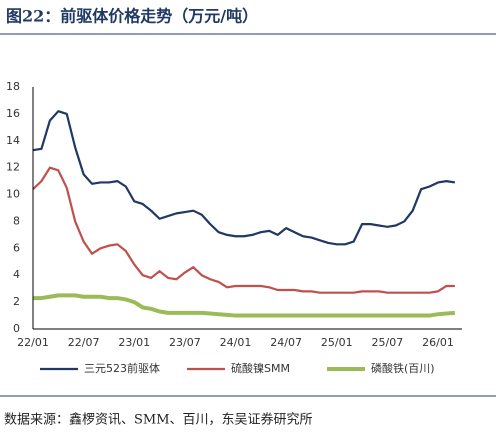 The height and width of the screenshot is (445, 496). I want to click on y-tick-label: 6, so click(16, 247).